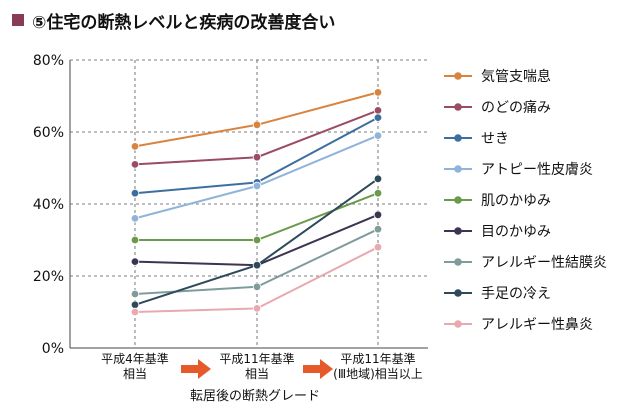 The image size is (640, 414). Describe the element at coordinates (516, 76) in the screenshot. I see `legend-label: 気管支喘息` at that location.